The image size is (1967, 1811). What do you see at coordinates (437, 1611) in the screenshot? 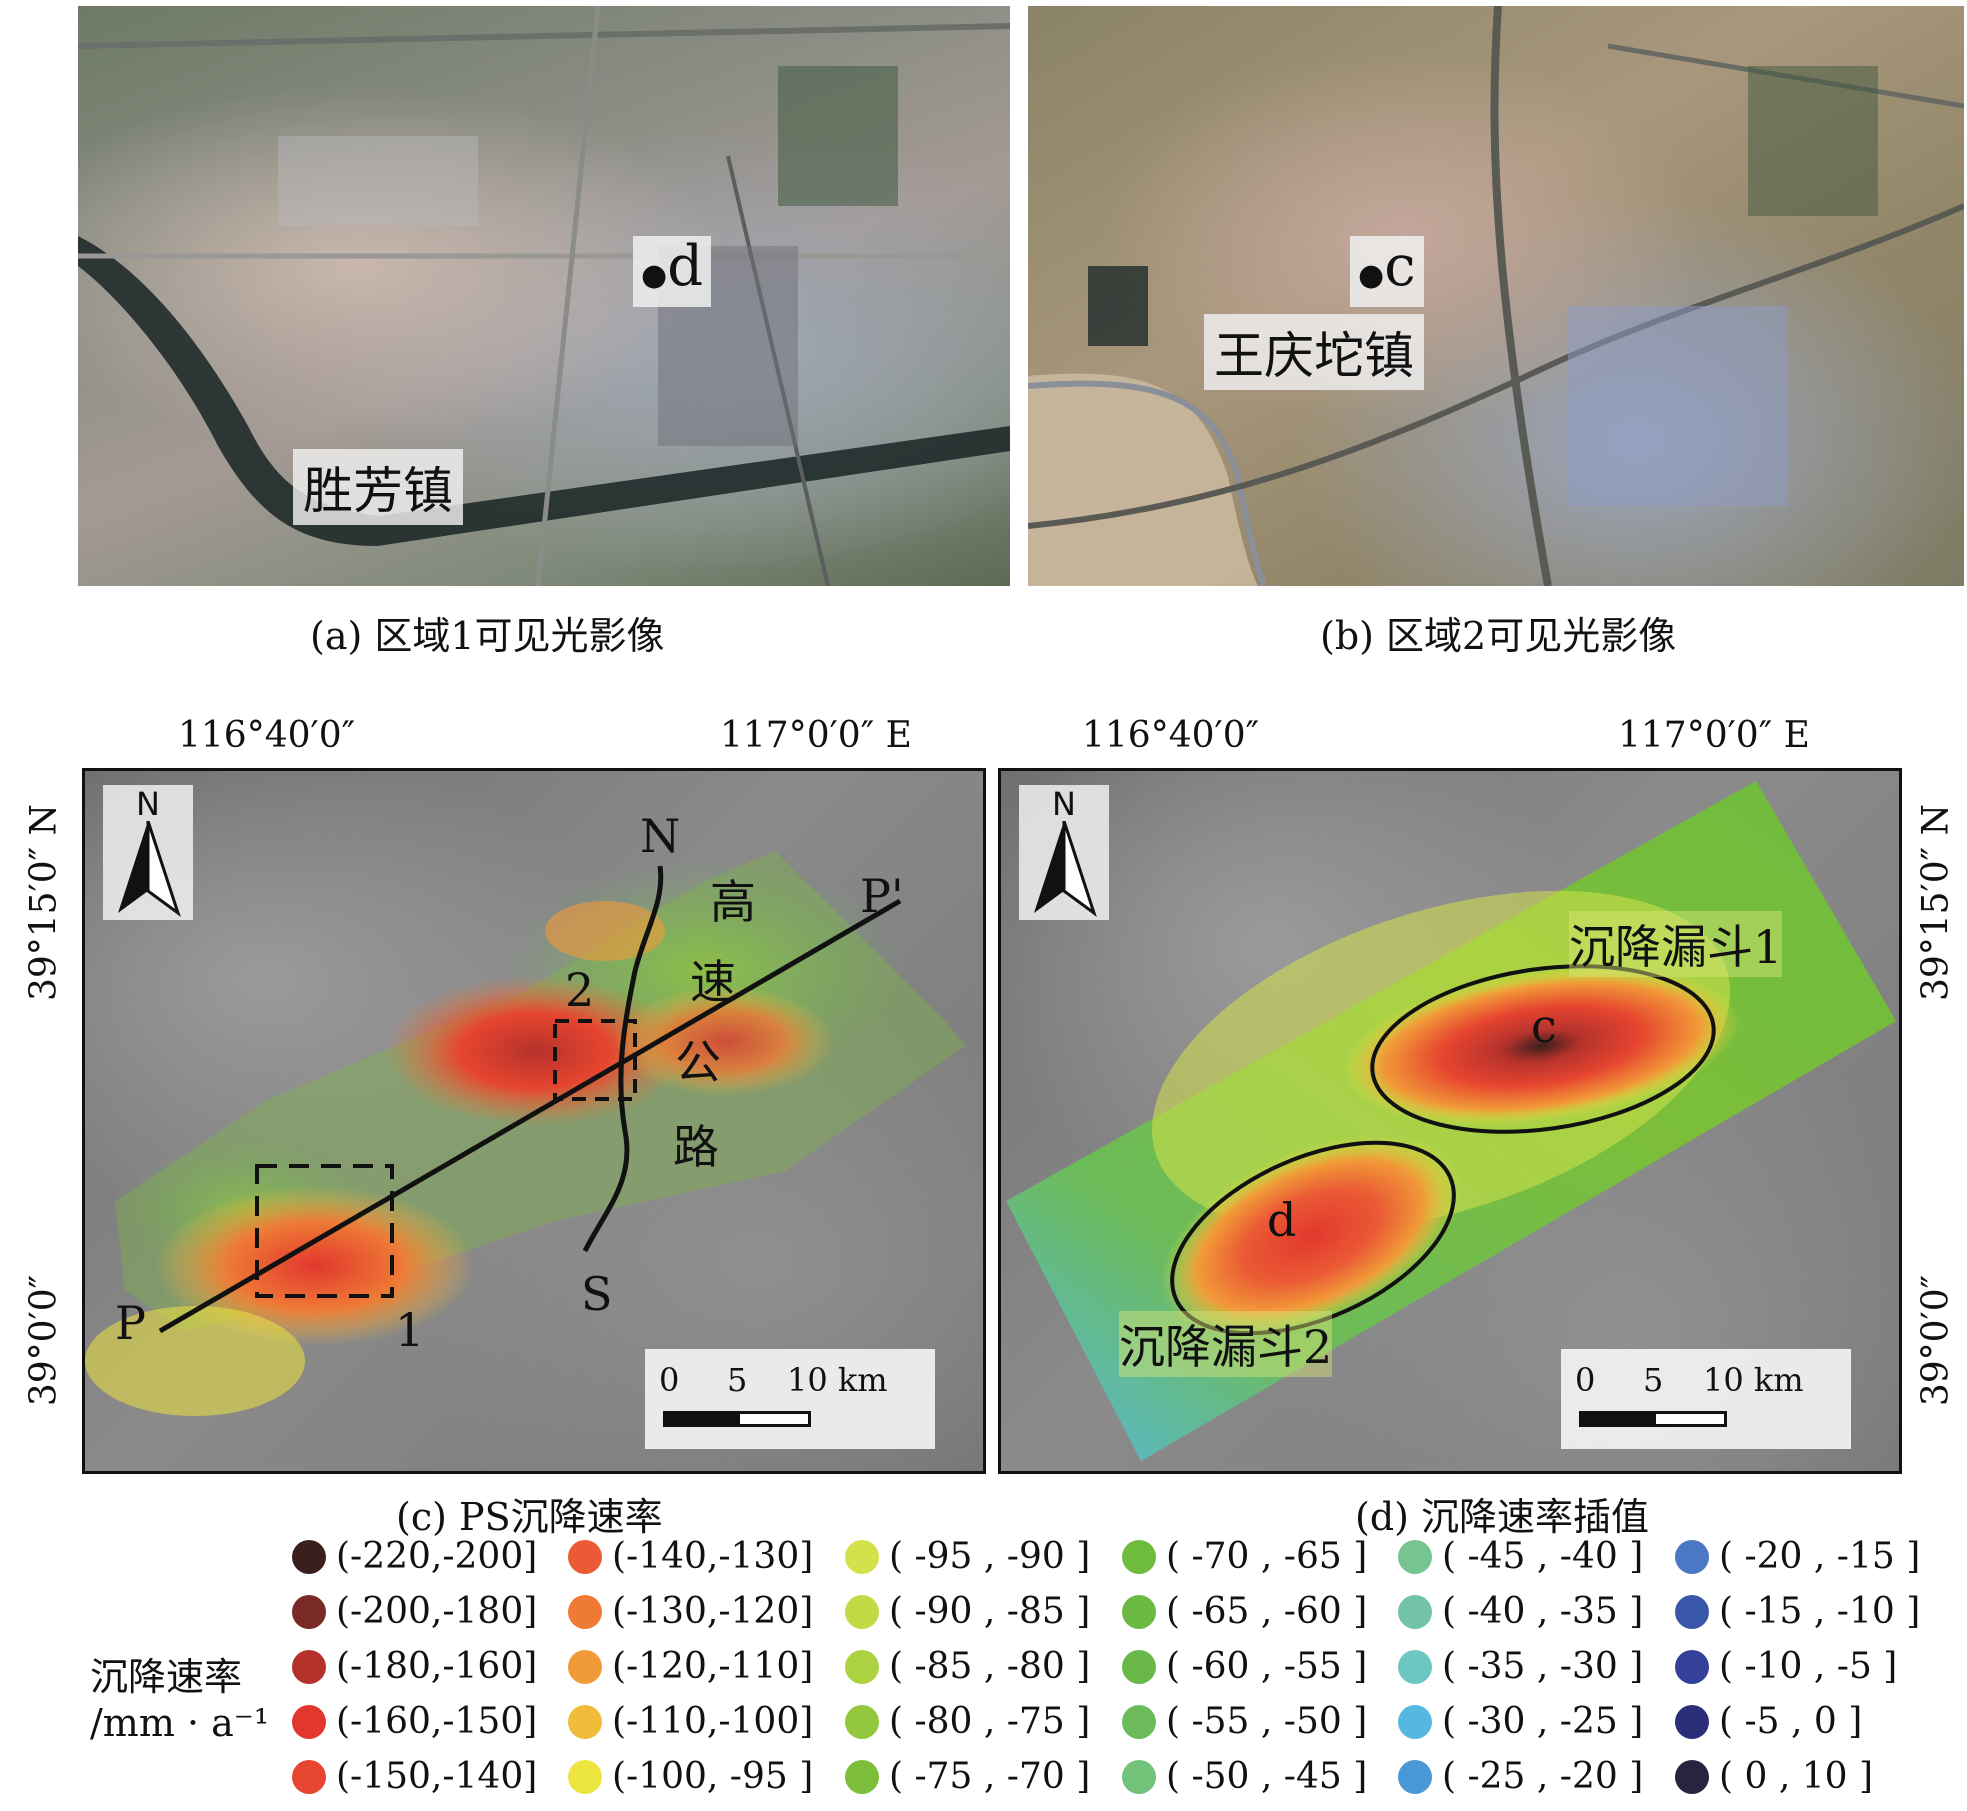
I see `legend-label: (-200,-180]` at bounding box center [437, 1611].